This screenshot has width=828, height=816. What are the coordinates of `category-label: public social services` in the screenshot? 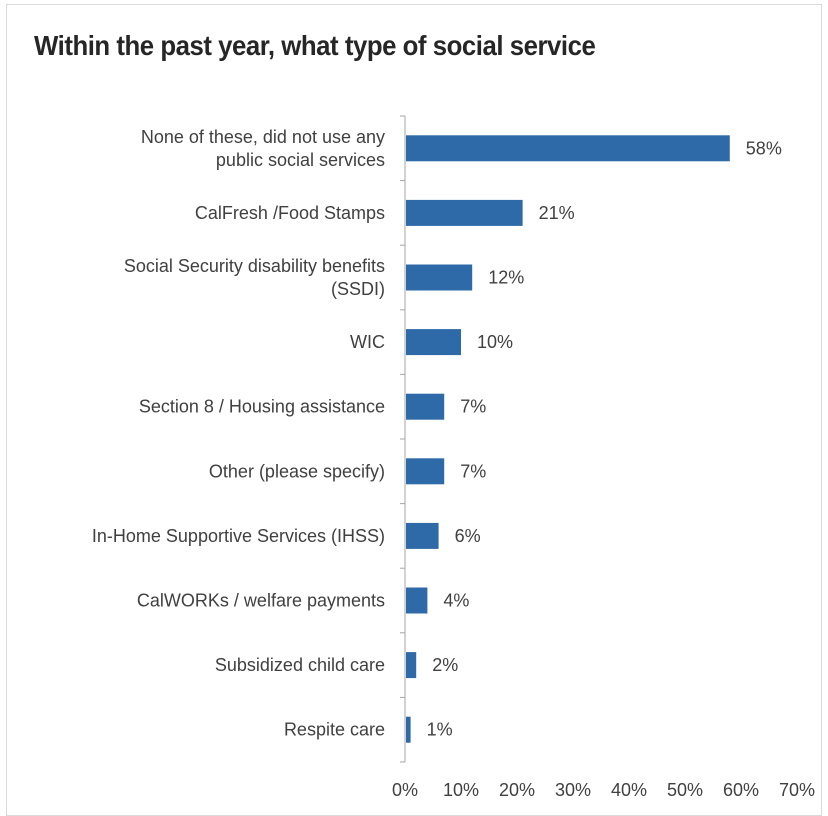 It's located at (300, 160).